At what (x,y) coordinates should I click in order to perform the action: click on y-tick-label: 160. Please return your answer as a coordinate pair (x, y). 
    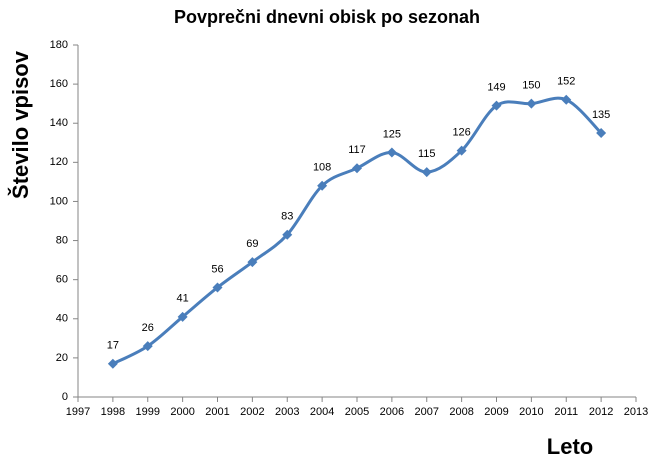
    Looking at the image, I should click on (59, 84).